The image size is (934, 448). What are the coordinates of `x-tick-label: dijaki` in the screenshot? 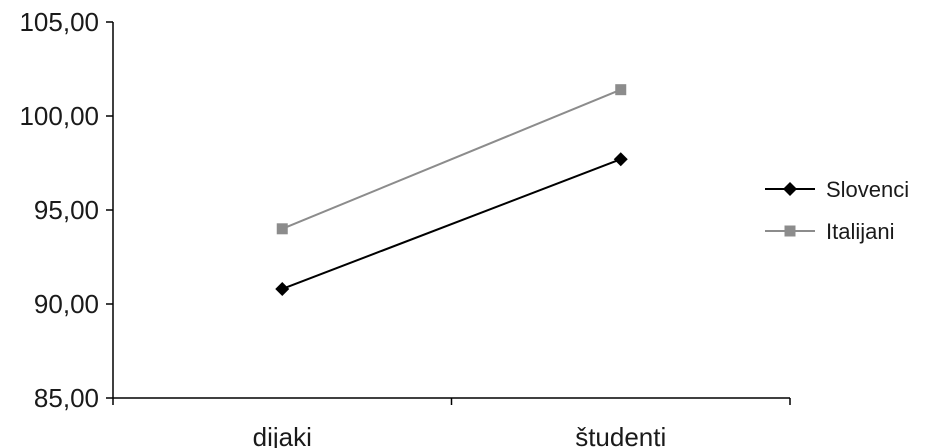 It's located at (282, 435).